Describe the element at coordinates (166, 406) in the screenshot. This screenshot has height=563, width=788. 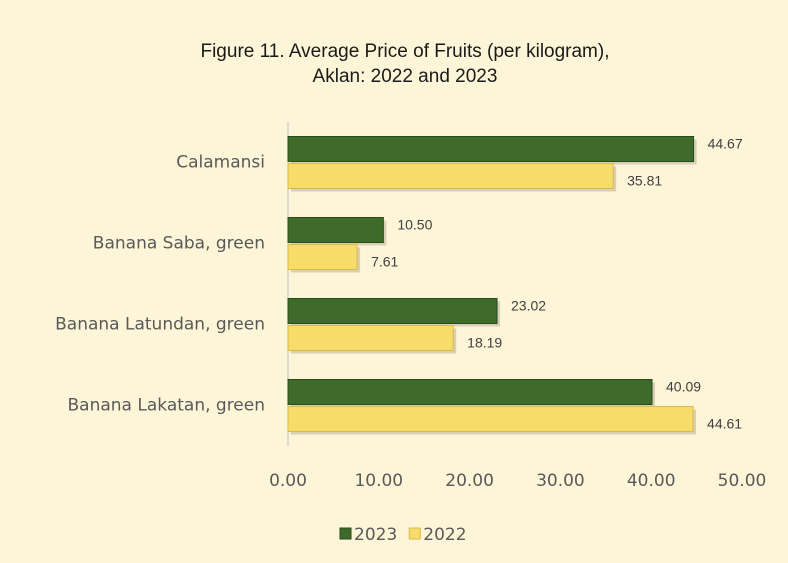
I see `y-tick-label: Banana Lakatan, green` at that location.